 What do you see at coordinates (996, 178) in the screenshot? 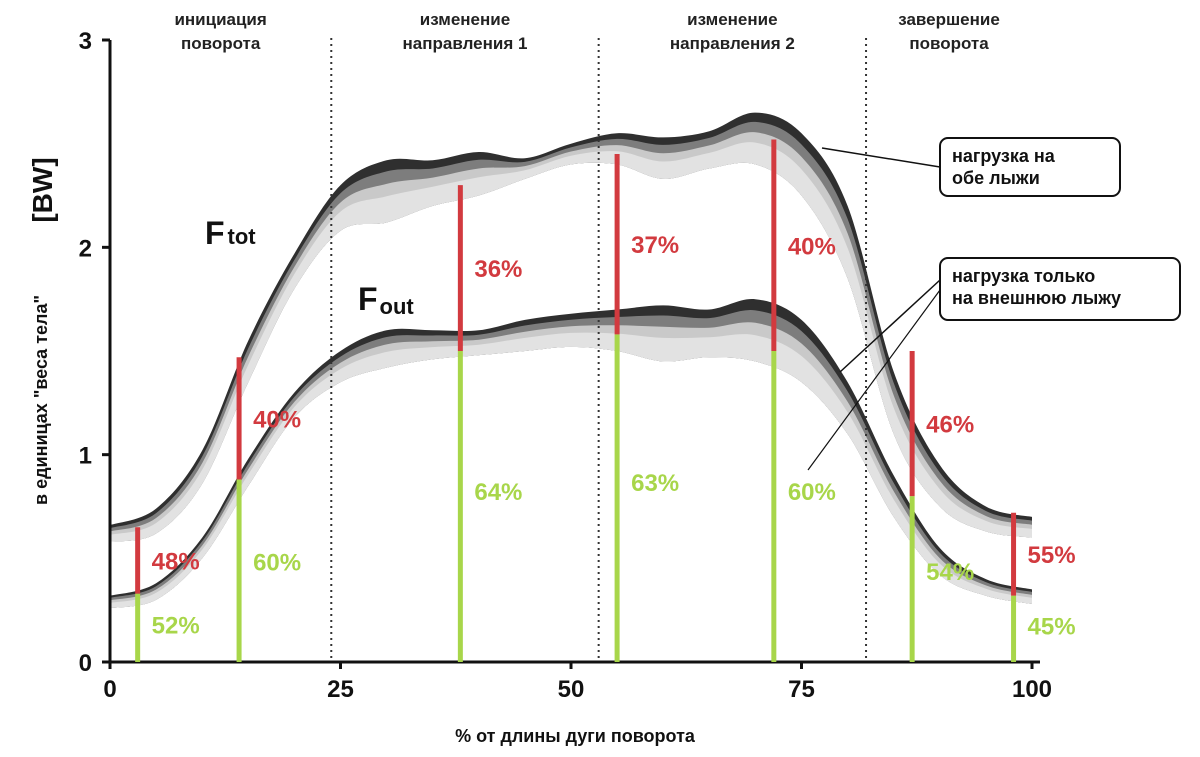
I see `callout-text-0-line-1: обе лыжи` at bounding box center [996, 178].